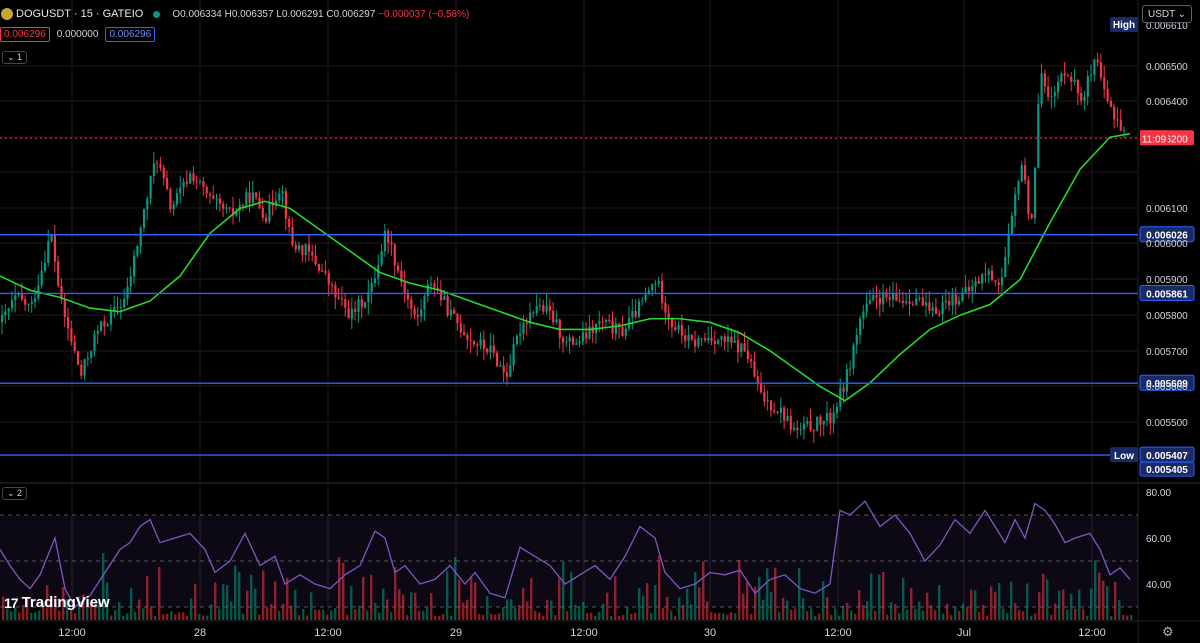 This screenshot has width=1200, height=643. What do you see at coordinates (1167, 14) in the screenshot?
I see `currency-select: USDT ⌄` at bounding box center [1167, 14].